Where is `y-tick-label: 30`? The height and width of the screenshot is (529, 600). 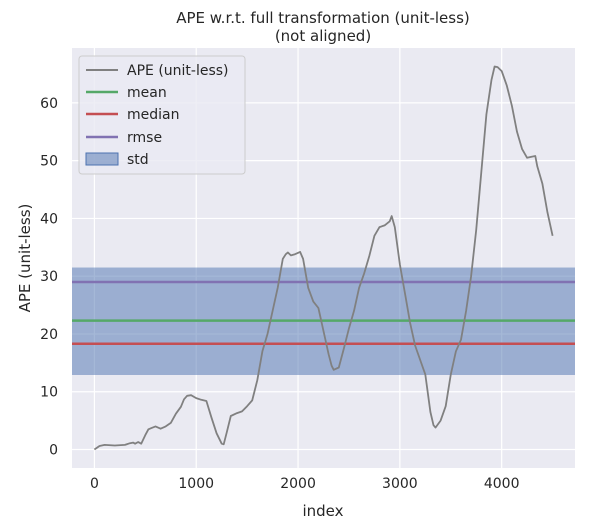 y-tick-label: 30 is located at coordinates (49, 277).